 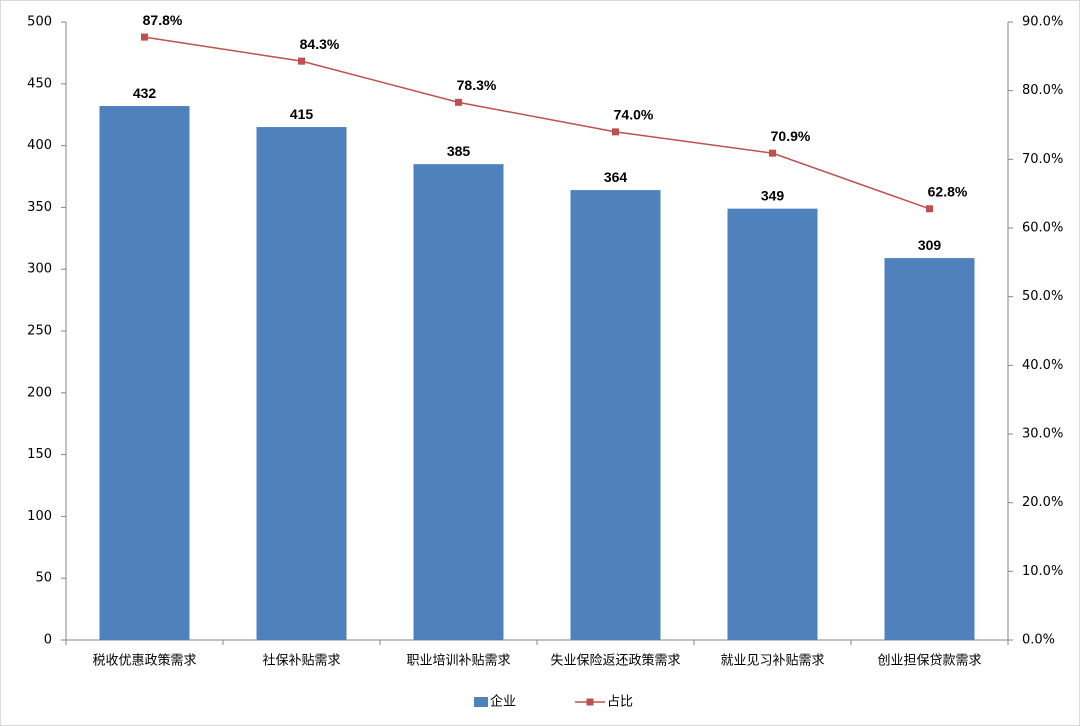 What do you see at coordinates (1038, 640) in the screenshot?
I see `y2-tick-label: 0.0%` at bounding box center [1038, 640].